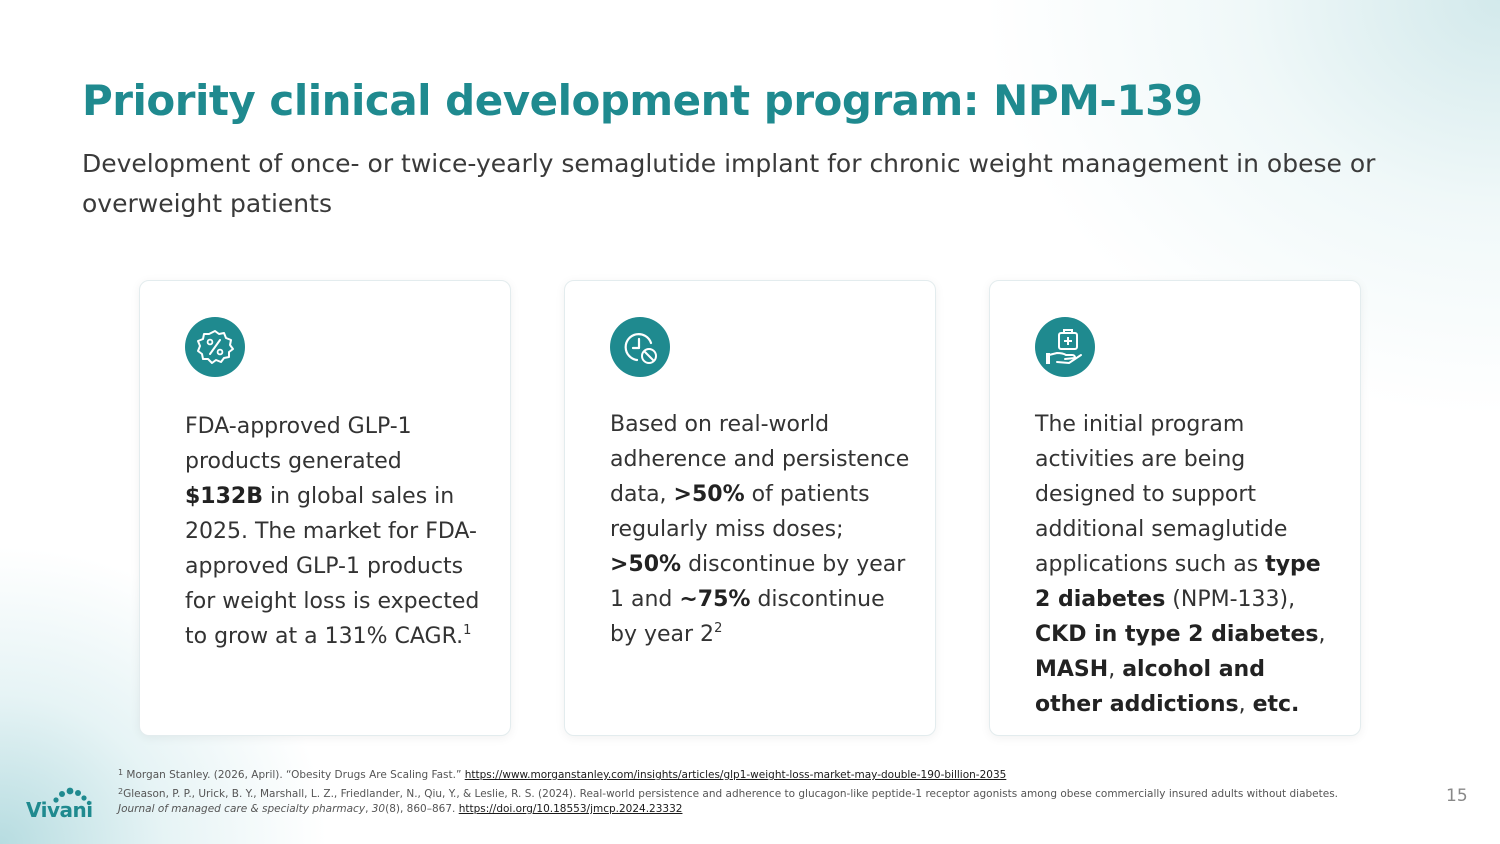 This screenshot has width=1500, height=844. What do you see at coordinates (1457, 796) in the screenshot?
I see `page-number: 15` at bounding box center [1457, 796].